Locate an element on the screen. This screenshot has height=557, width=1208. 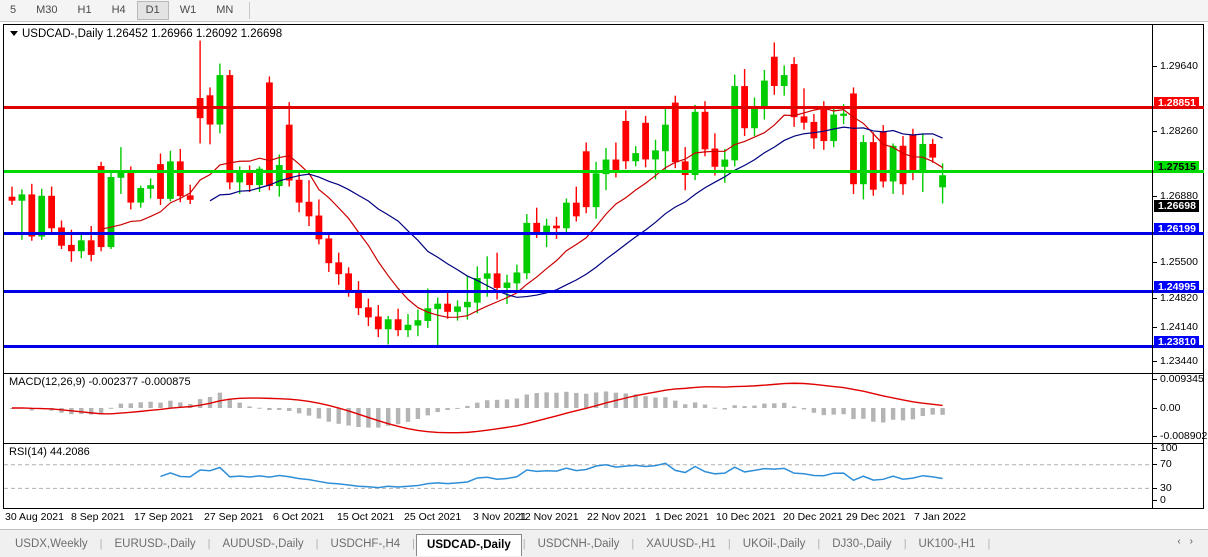
timeframe-button-h4: H4 is located at coordinates (118, 10).